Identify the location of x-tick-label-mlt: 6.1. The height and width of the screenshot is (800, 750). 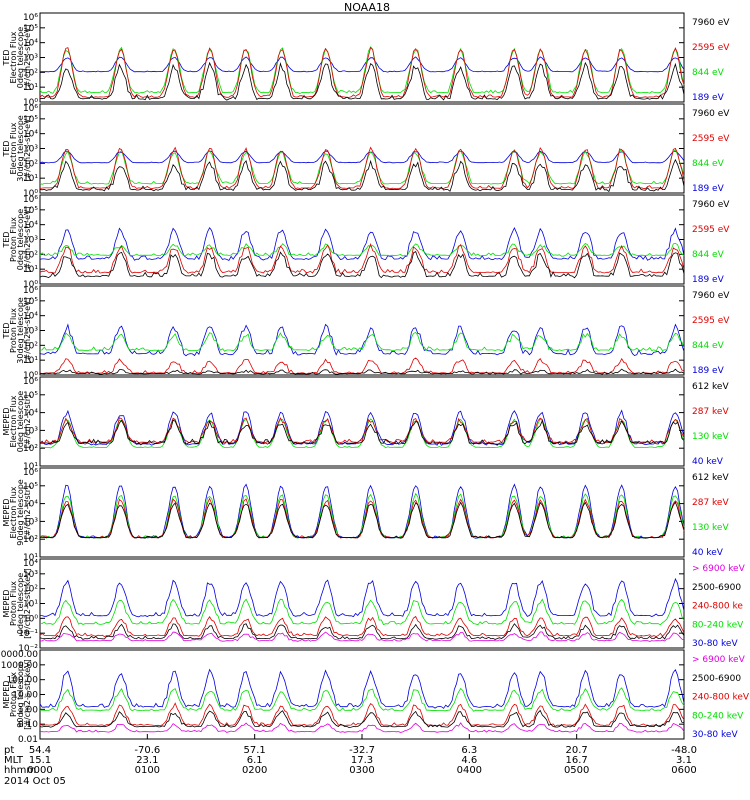
(255, 760).